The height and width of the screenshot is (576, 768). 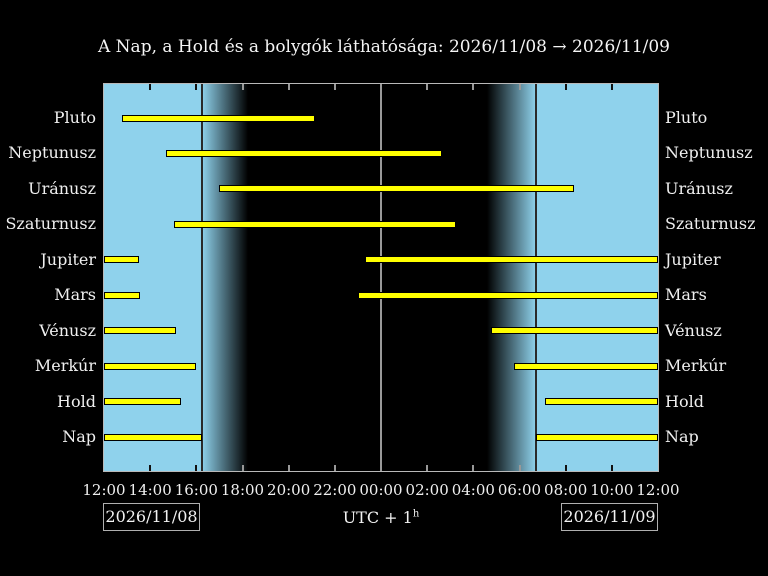 I want to click on row-label-right: Merkúr, so click(x=696, y=366).